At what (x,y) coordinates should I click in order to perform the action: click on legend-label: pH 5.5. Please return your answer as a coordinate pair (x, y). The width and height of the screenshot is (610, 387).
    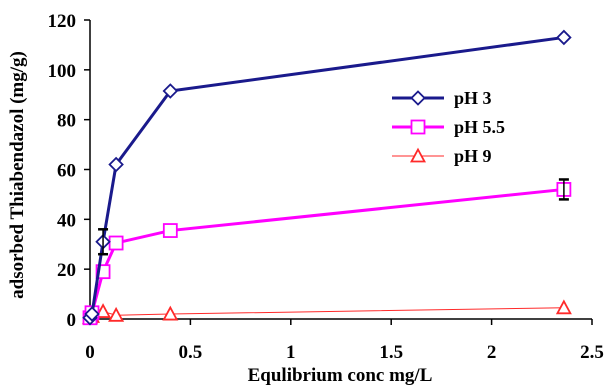
    Looking at the image, I should click on (479, 127).